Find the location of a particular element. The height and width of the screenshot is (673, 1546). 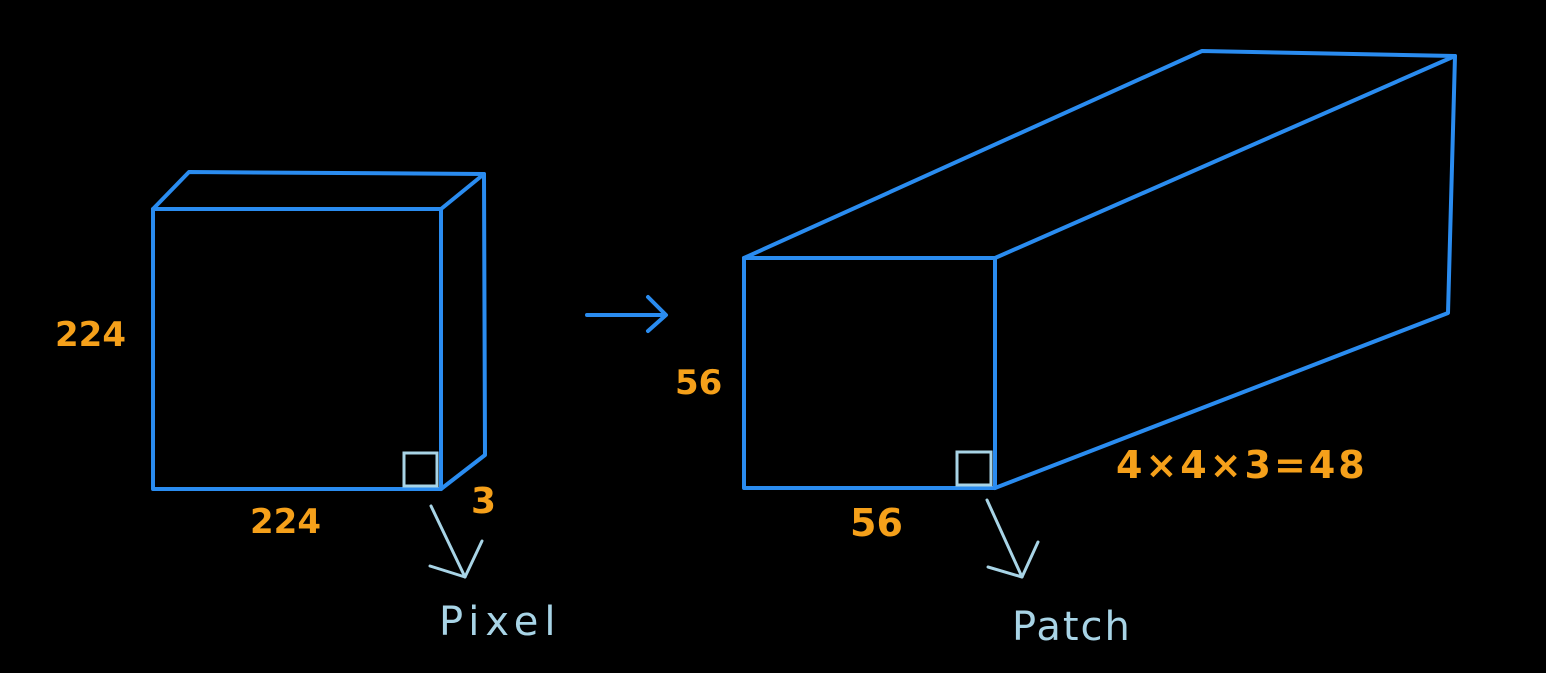

image-tensor-front-face is located at coordinates (297, 349).